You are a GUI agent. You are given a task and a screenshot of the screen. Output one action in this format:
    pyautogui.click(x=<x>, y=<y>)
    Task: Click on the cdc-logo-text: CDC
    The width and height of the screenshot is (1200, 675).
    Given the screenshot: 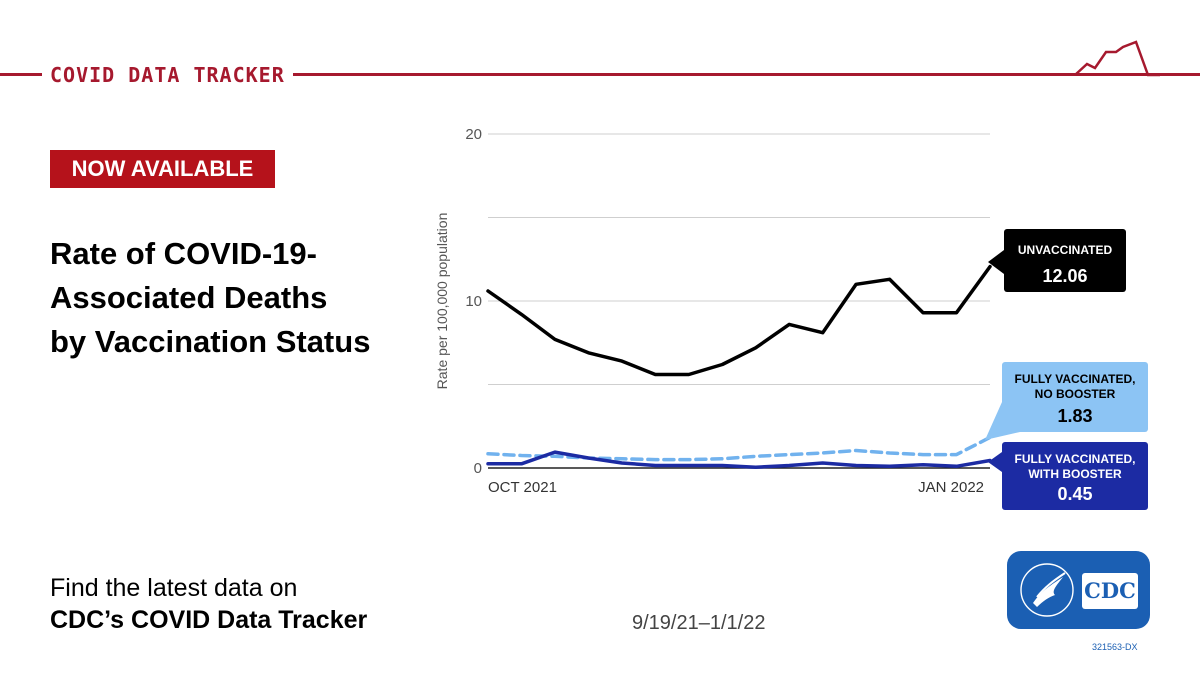 What is the action you would take?
    pyautogui.click(x=1110, y=591)
    